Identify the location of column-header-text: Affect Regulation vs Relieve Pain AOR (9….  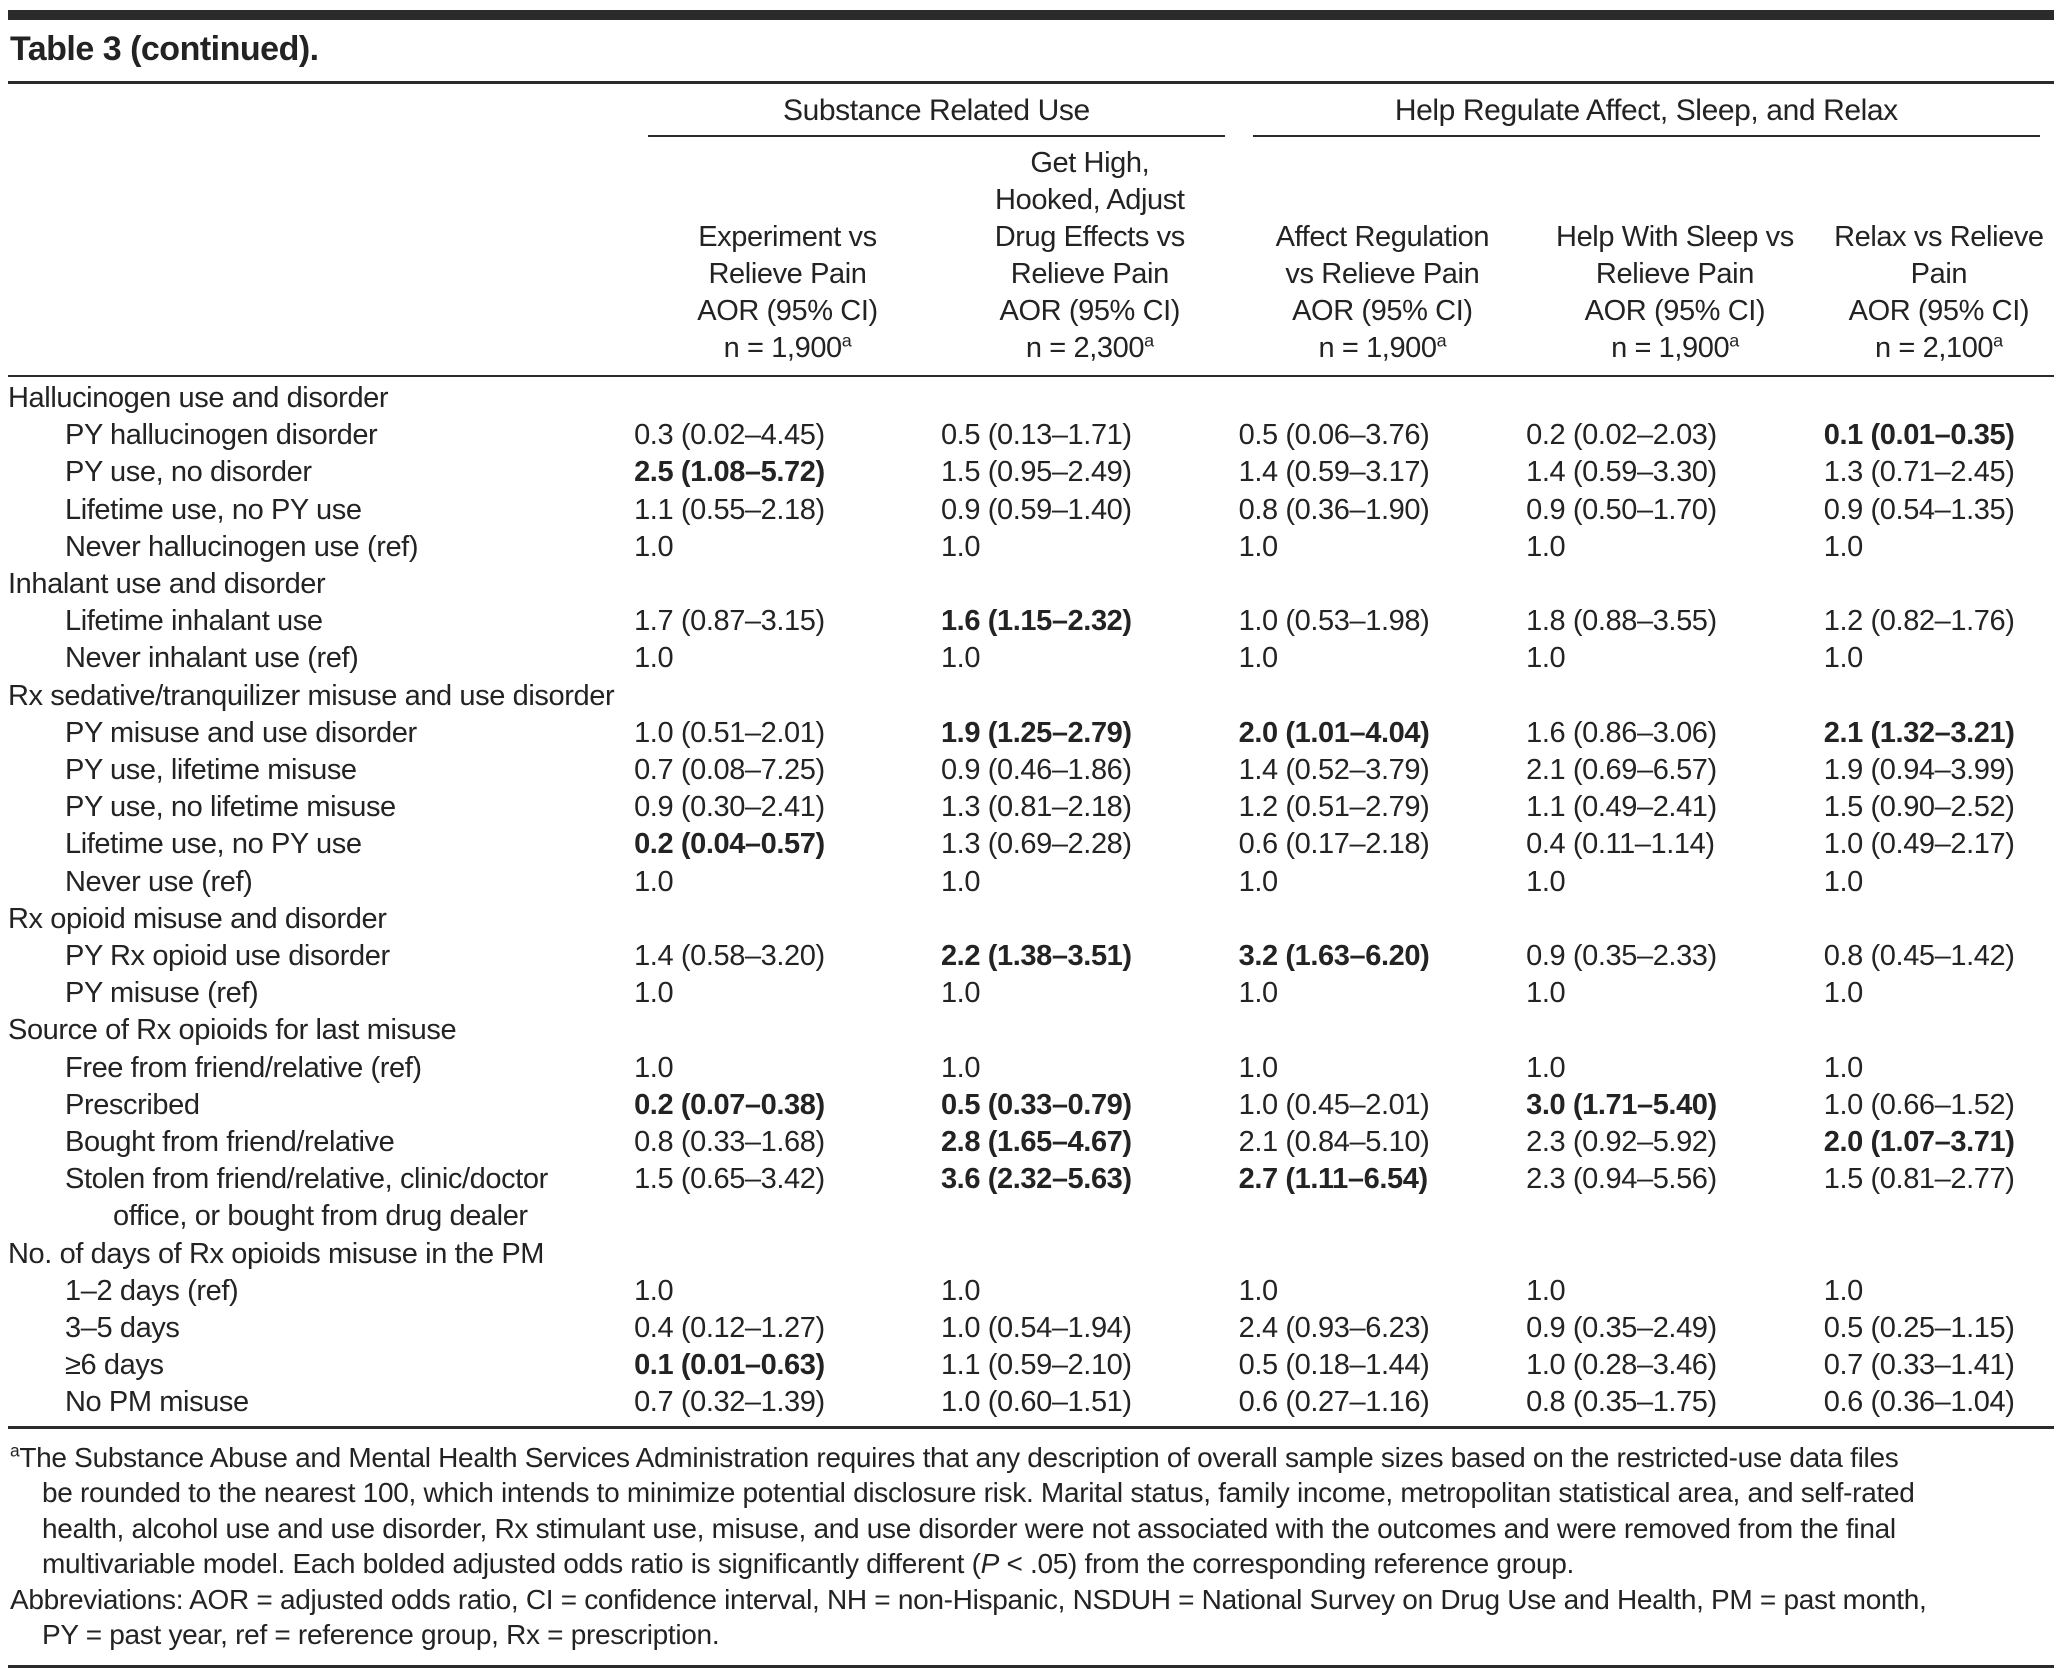
(1382, 292).